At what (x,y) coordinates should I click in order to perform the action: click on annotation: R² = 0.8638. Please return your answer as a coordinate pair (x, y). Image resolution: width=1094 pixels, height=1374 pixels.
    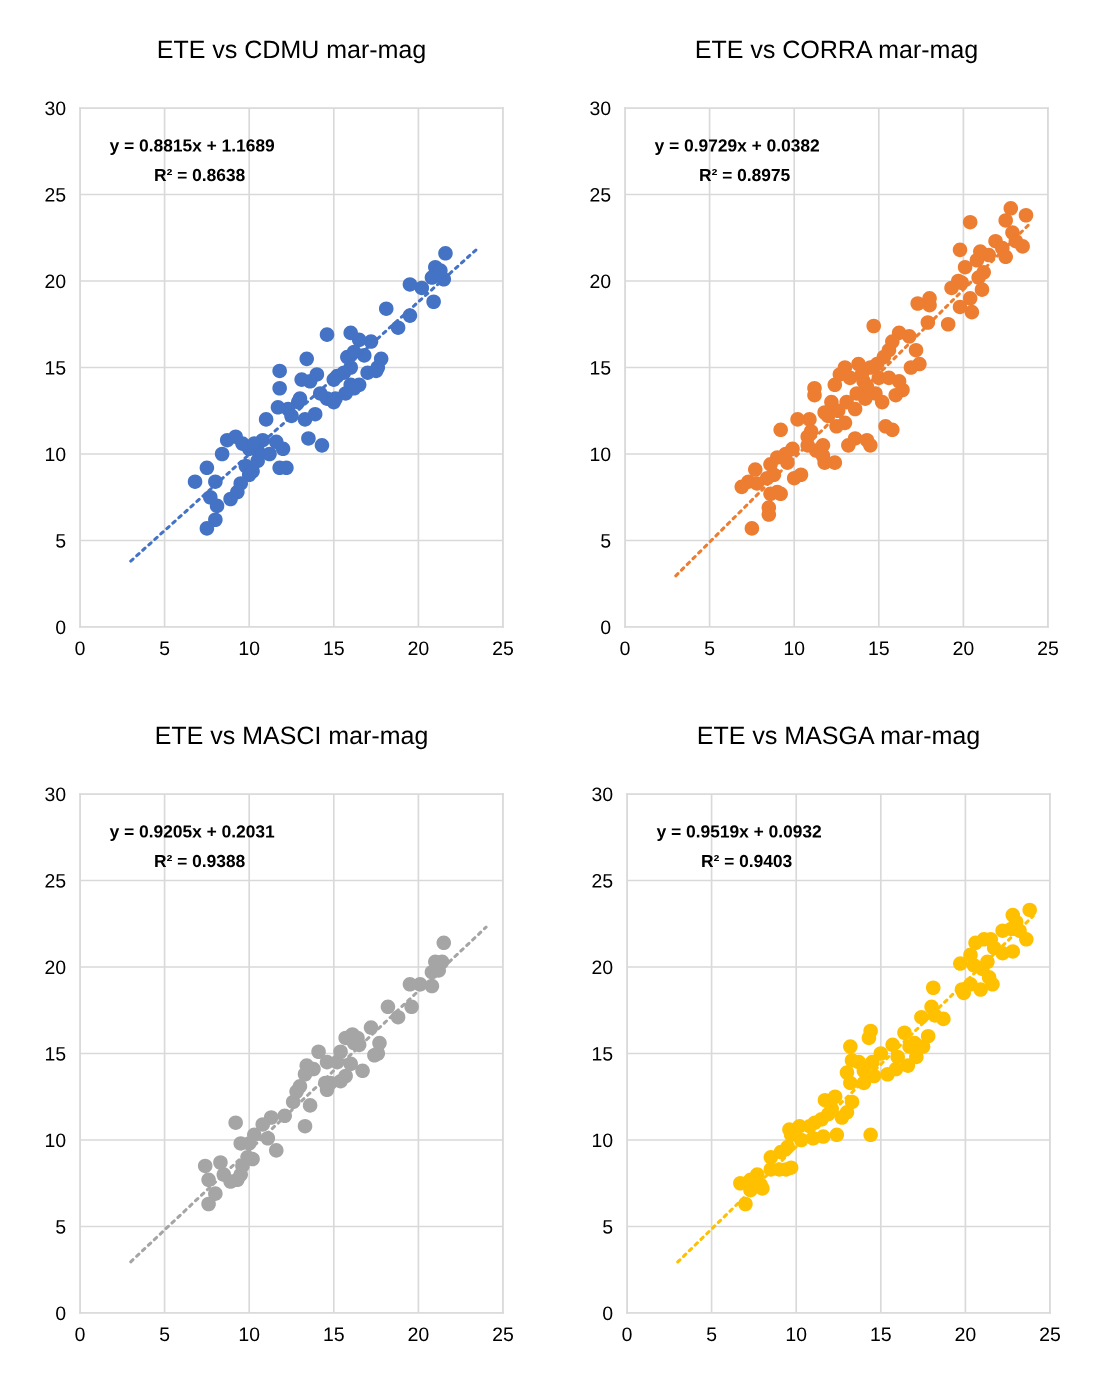
    Looking at the image, I should click on (200, 175).